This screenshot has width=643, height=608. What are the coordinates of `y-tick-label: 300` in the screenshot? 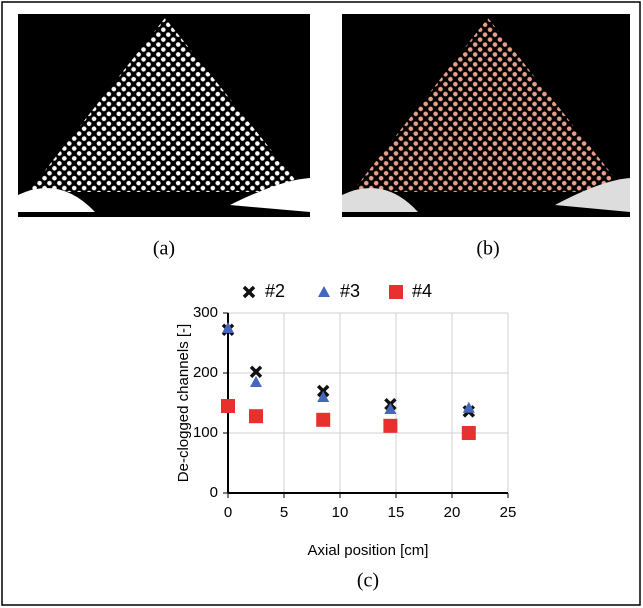 It's located at (205, 312).